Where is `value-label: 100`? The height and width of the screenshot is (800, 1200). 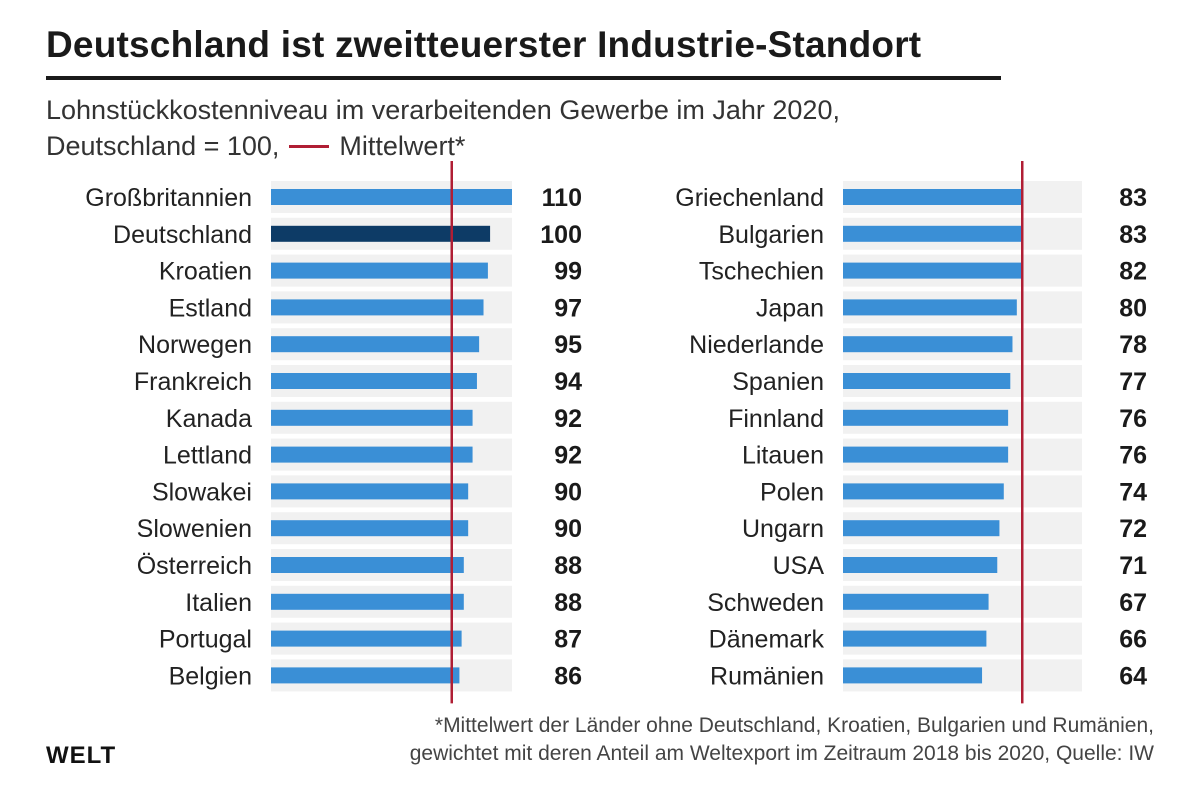
value-label: 100 is located at coordinates (561, 235).